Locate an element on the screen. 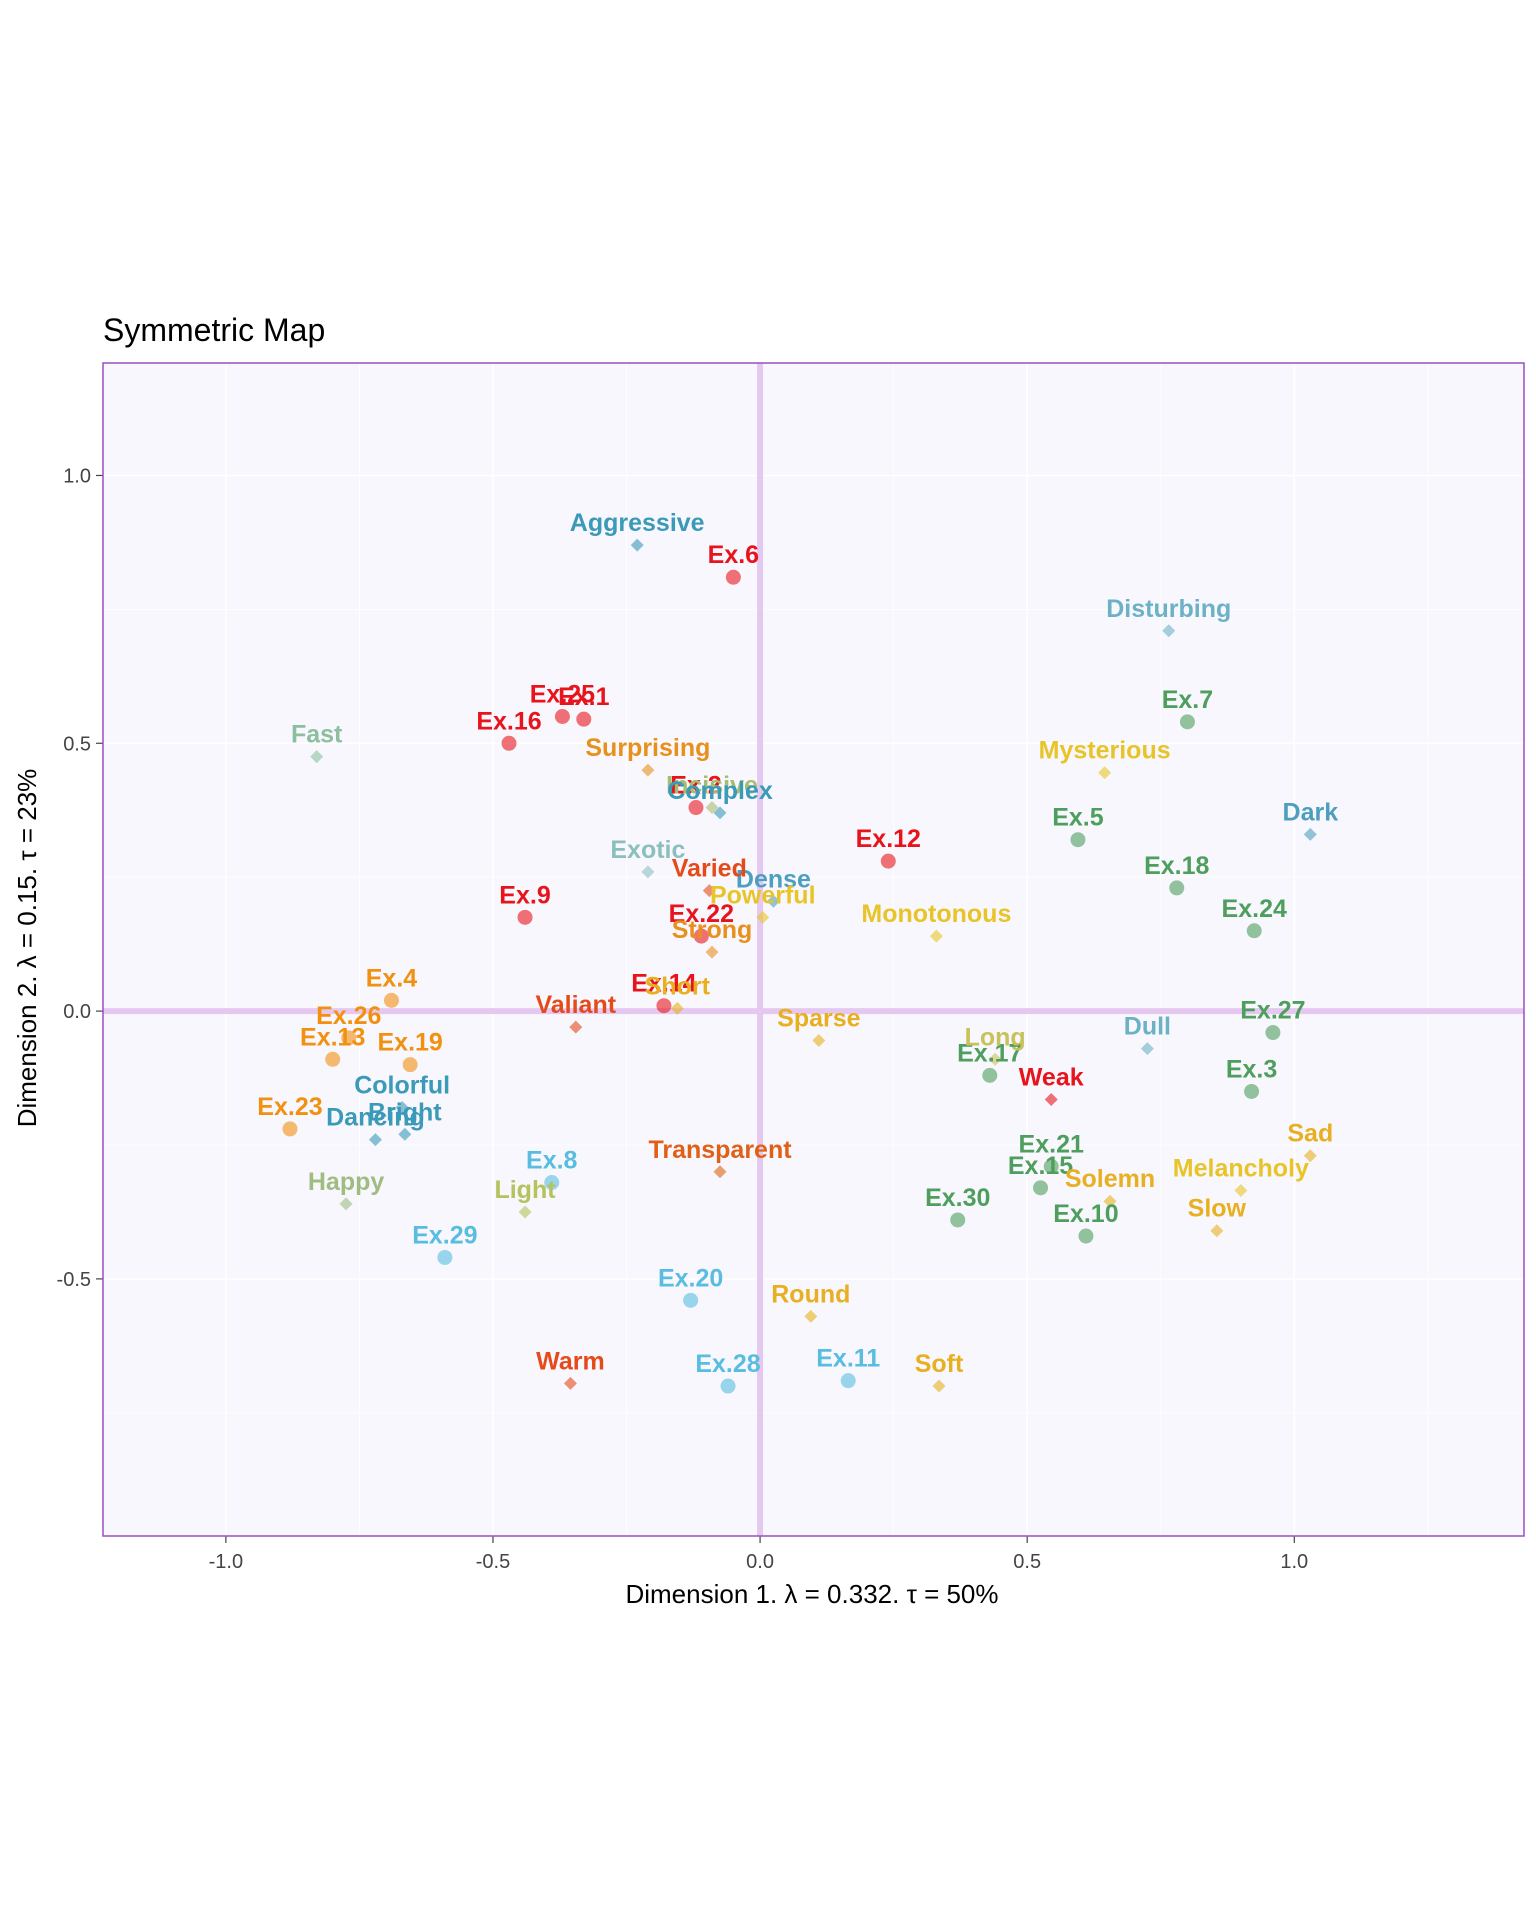  label-valiant: Valiant is located at coordinates (575, 1005).